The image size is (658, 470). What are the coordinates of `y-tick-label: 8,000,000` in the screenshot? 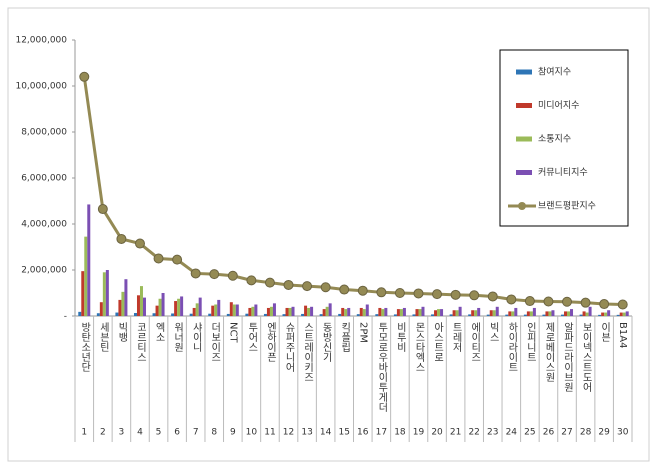 It's located at (44, 133).